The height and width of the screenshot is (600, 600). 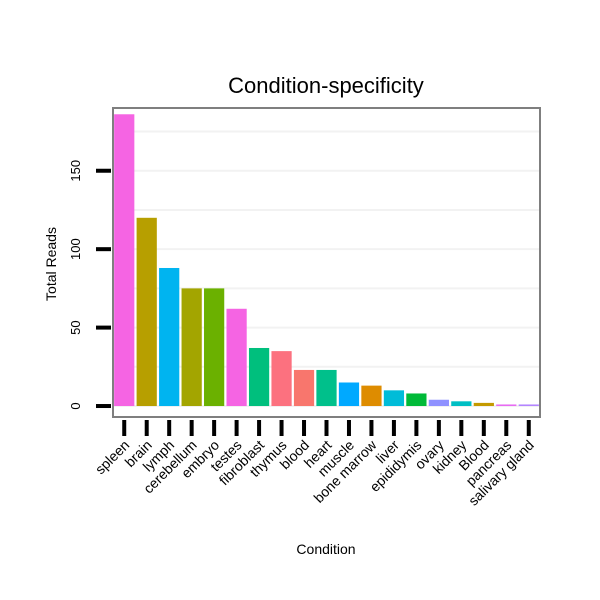 What do you see at coordinates (75, 249) in the screenshot?
I see `y-tick-label: 100` at bounding box center [75, 249].